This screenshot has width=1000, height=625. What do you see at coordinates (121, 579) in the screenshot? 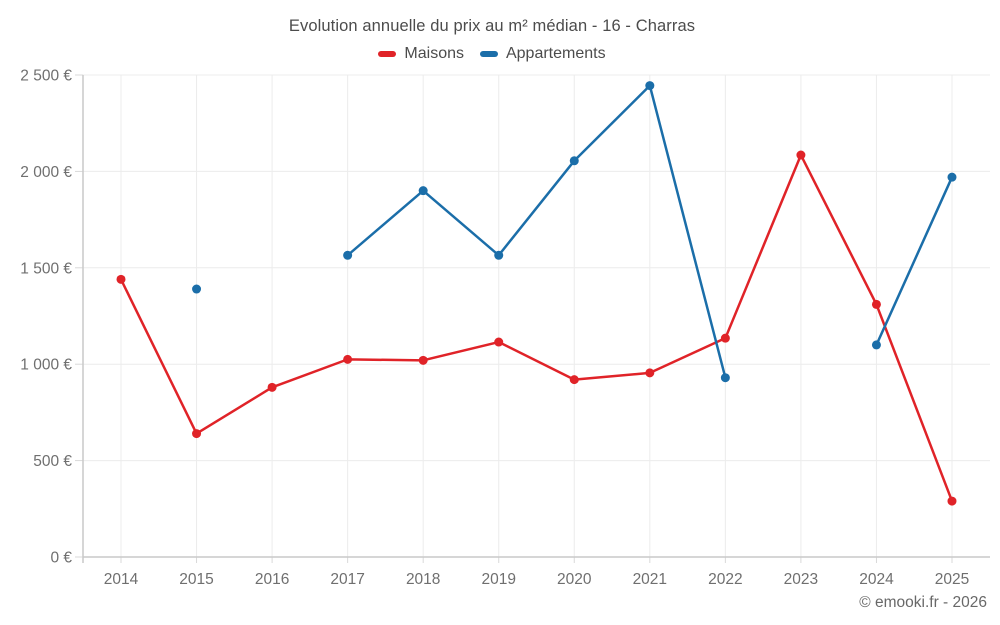
I see `x-axis-label: 2014` at bounding box center [121, 579].